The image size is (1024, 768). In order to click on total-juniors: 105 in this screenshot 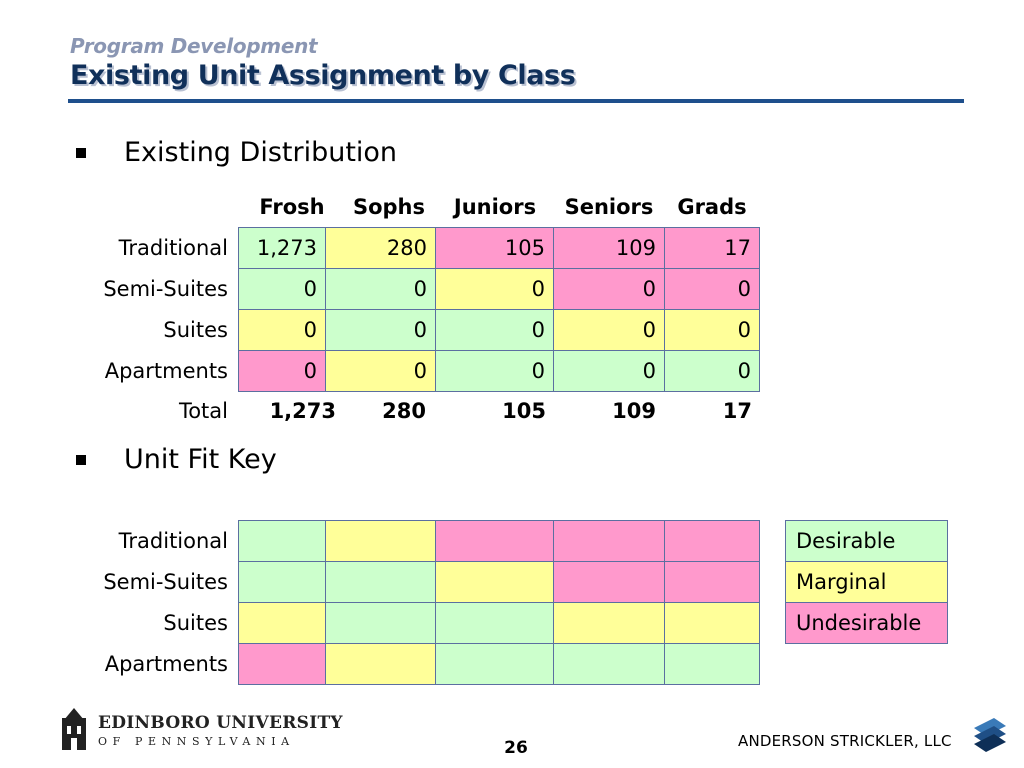, I will do `click(524, 411)`.